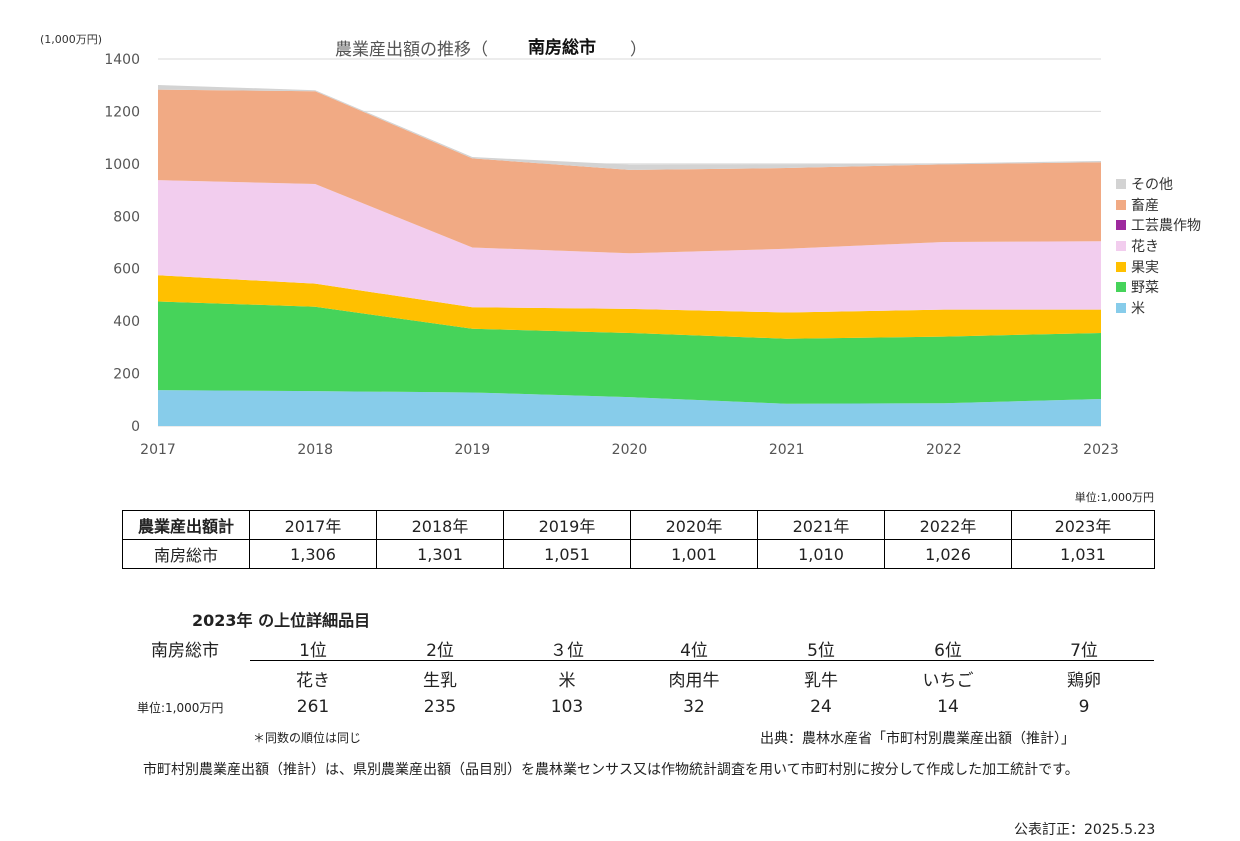 This screenshot has height=841, width=1240. What do you see at coordinates (411, 50) in the screenshot?
I see `chart-title: 農業産出額の推移（` at bounding box center [411, 50].